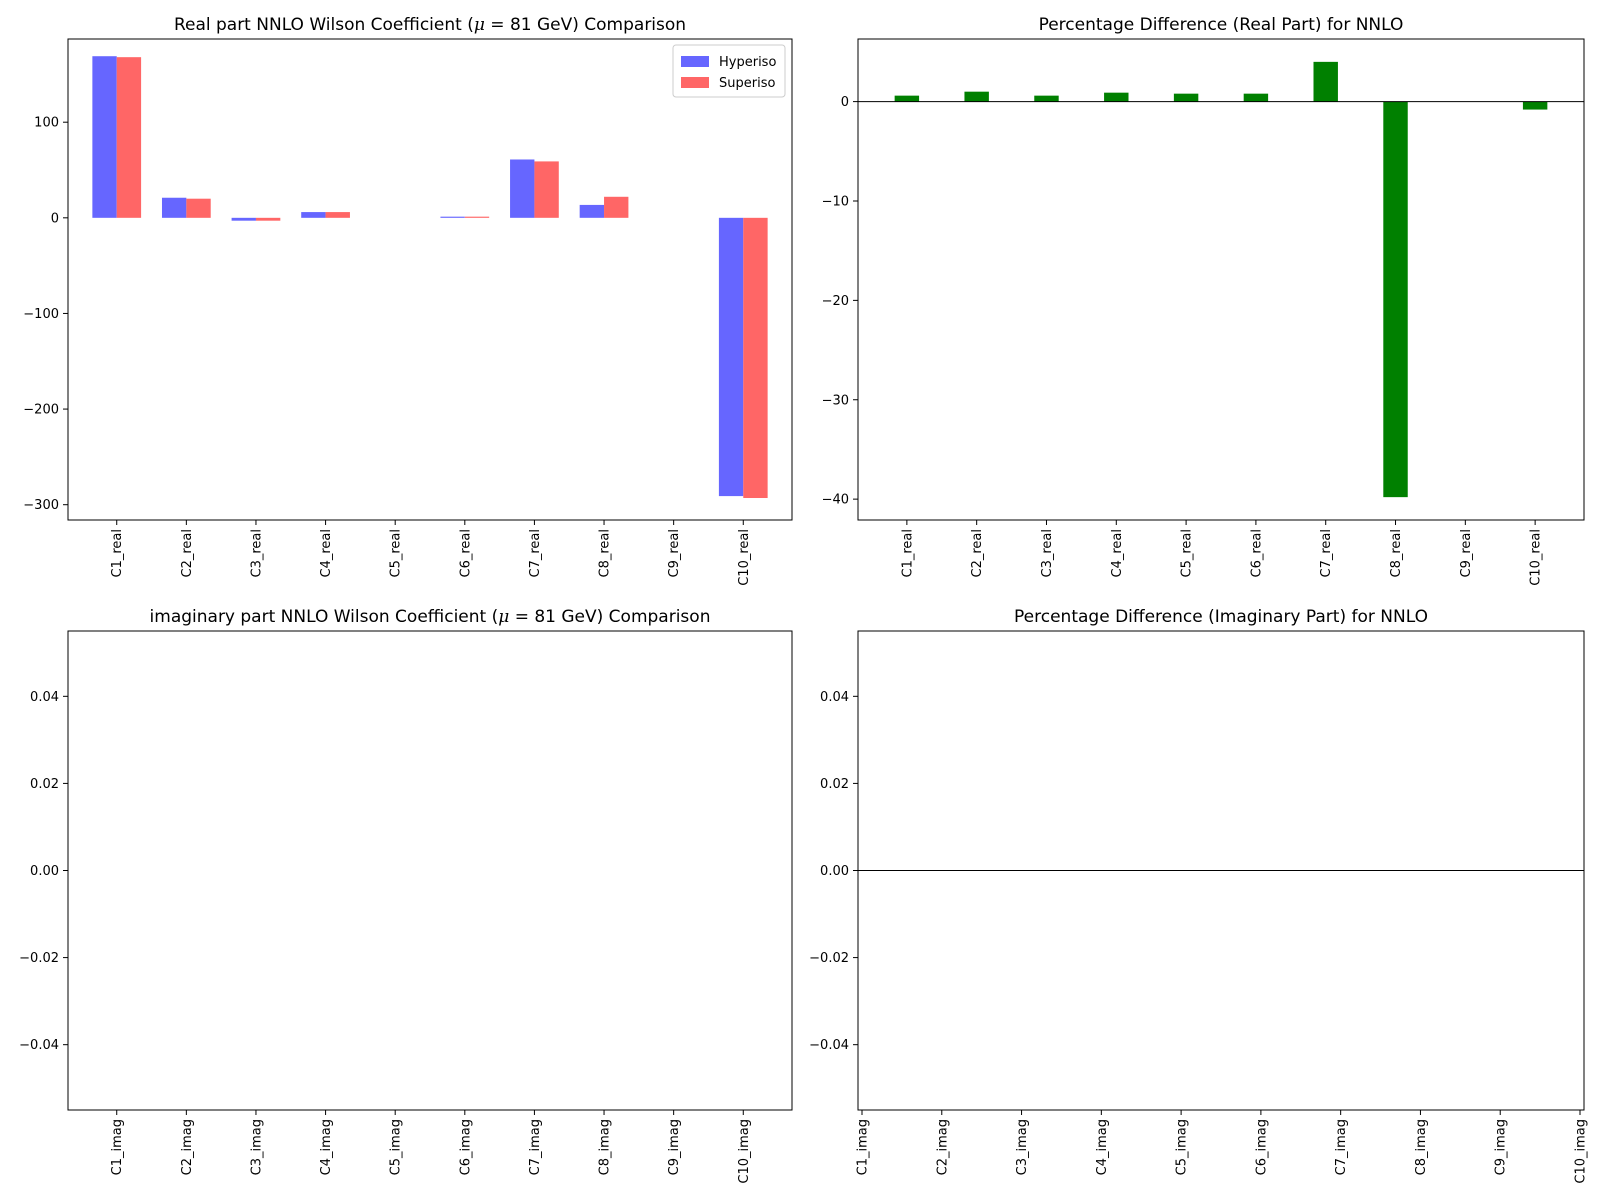 The width and height of the screenshot is (1600, 1200). I want to click on bar-hyperiso-c8_real, so click(592, 211).